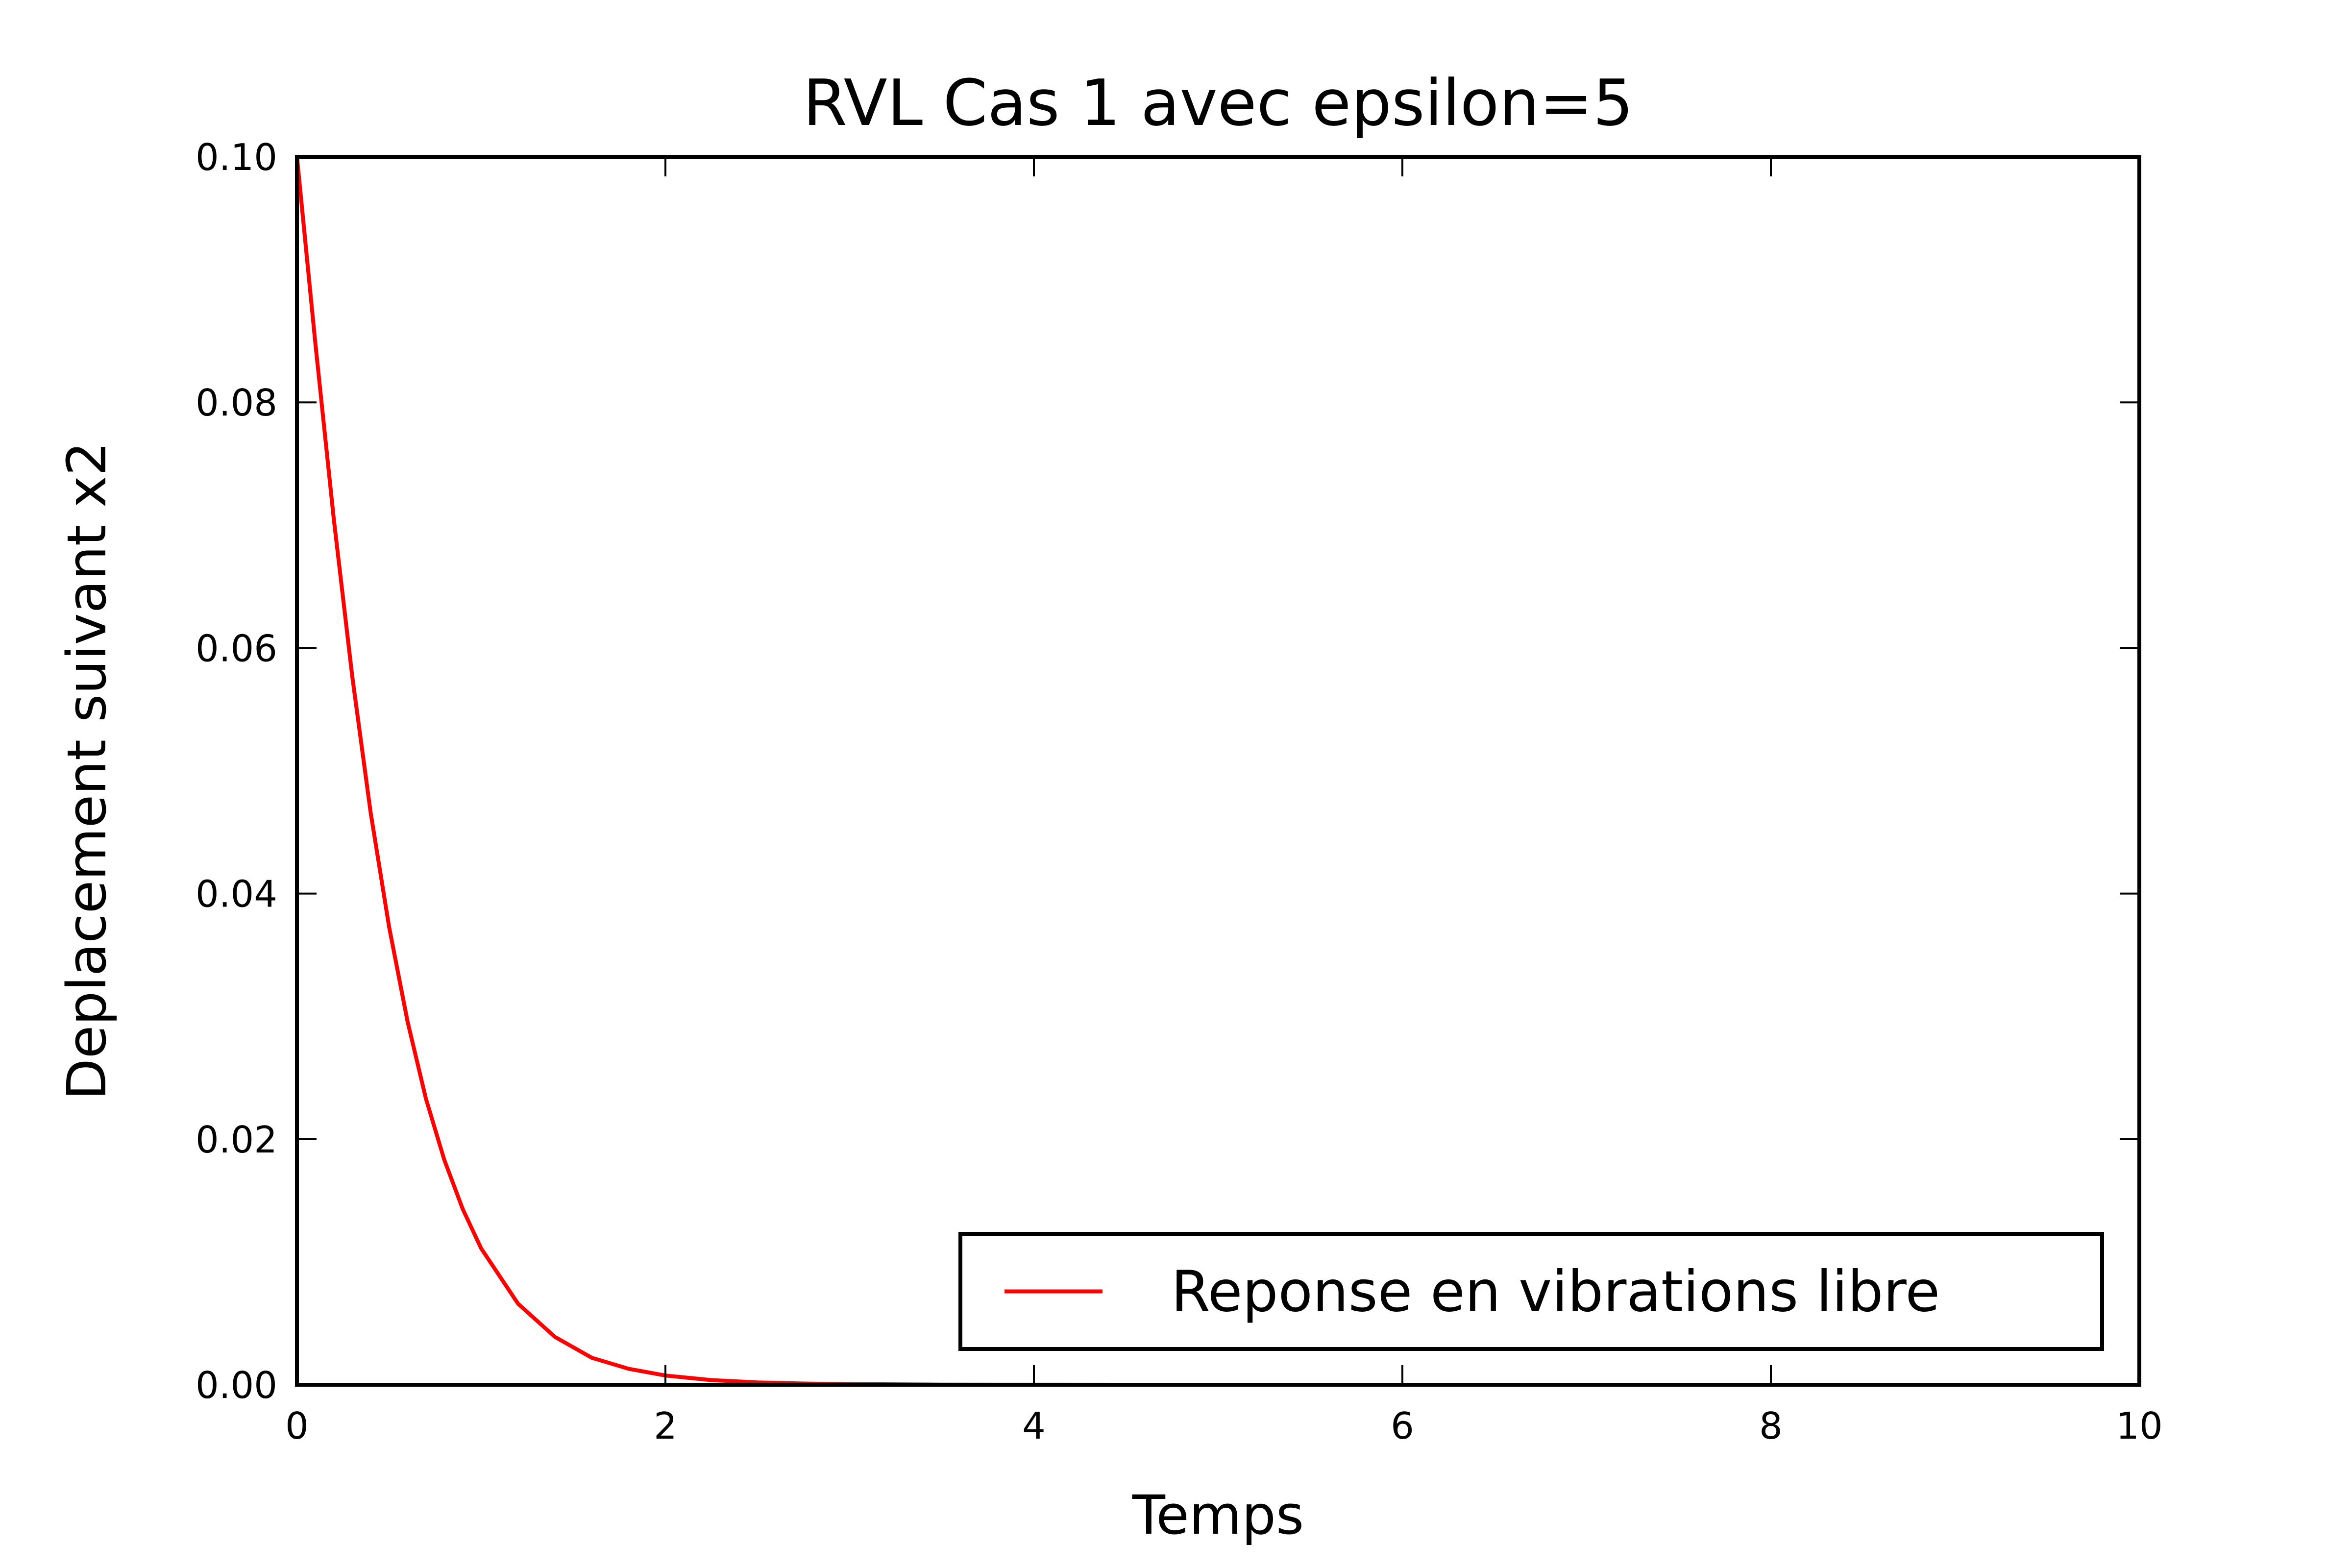  I want to click on x-tick-label: 4, so click(1034, 1425).